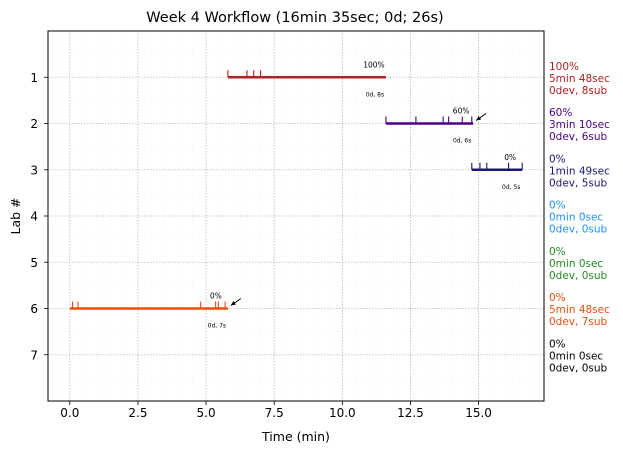  What do you see at coordinates (461, 111) in the screenshot?
I see `lab-2-percent-label: 60%` at bounding box center [461, 111].